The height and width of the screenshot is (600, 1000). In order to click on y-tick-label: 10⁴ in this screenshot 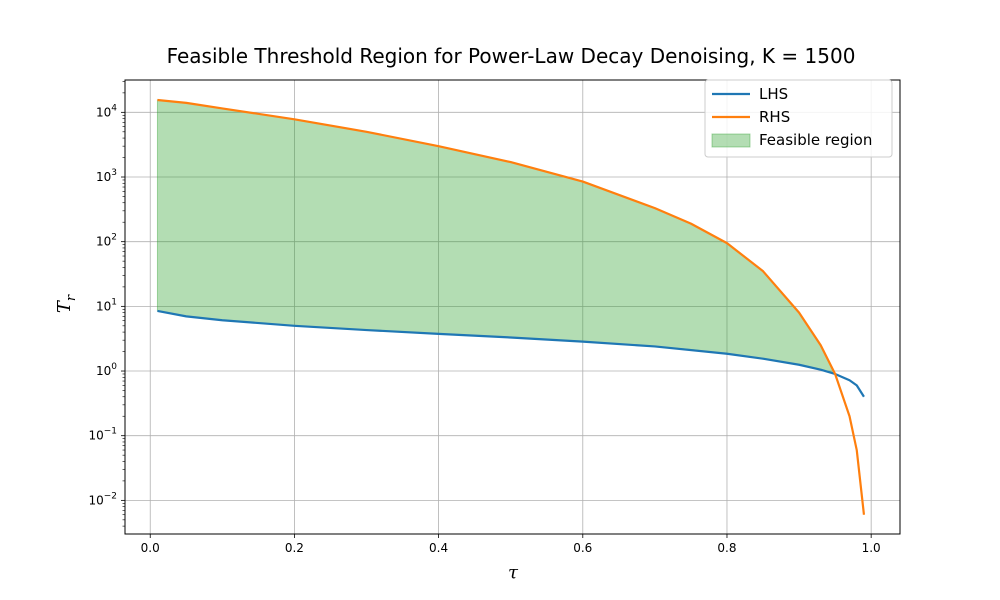, I will do `click(106, 111)`.